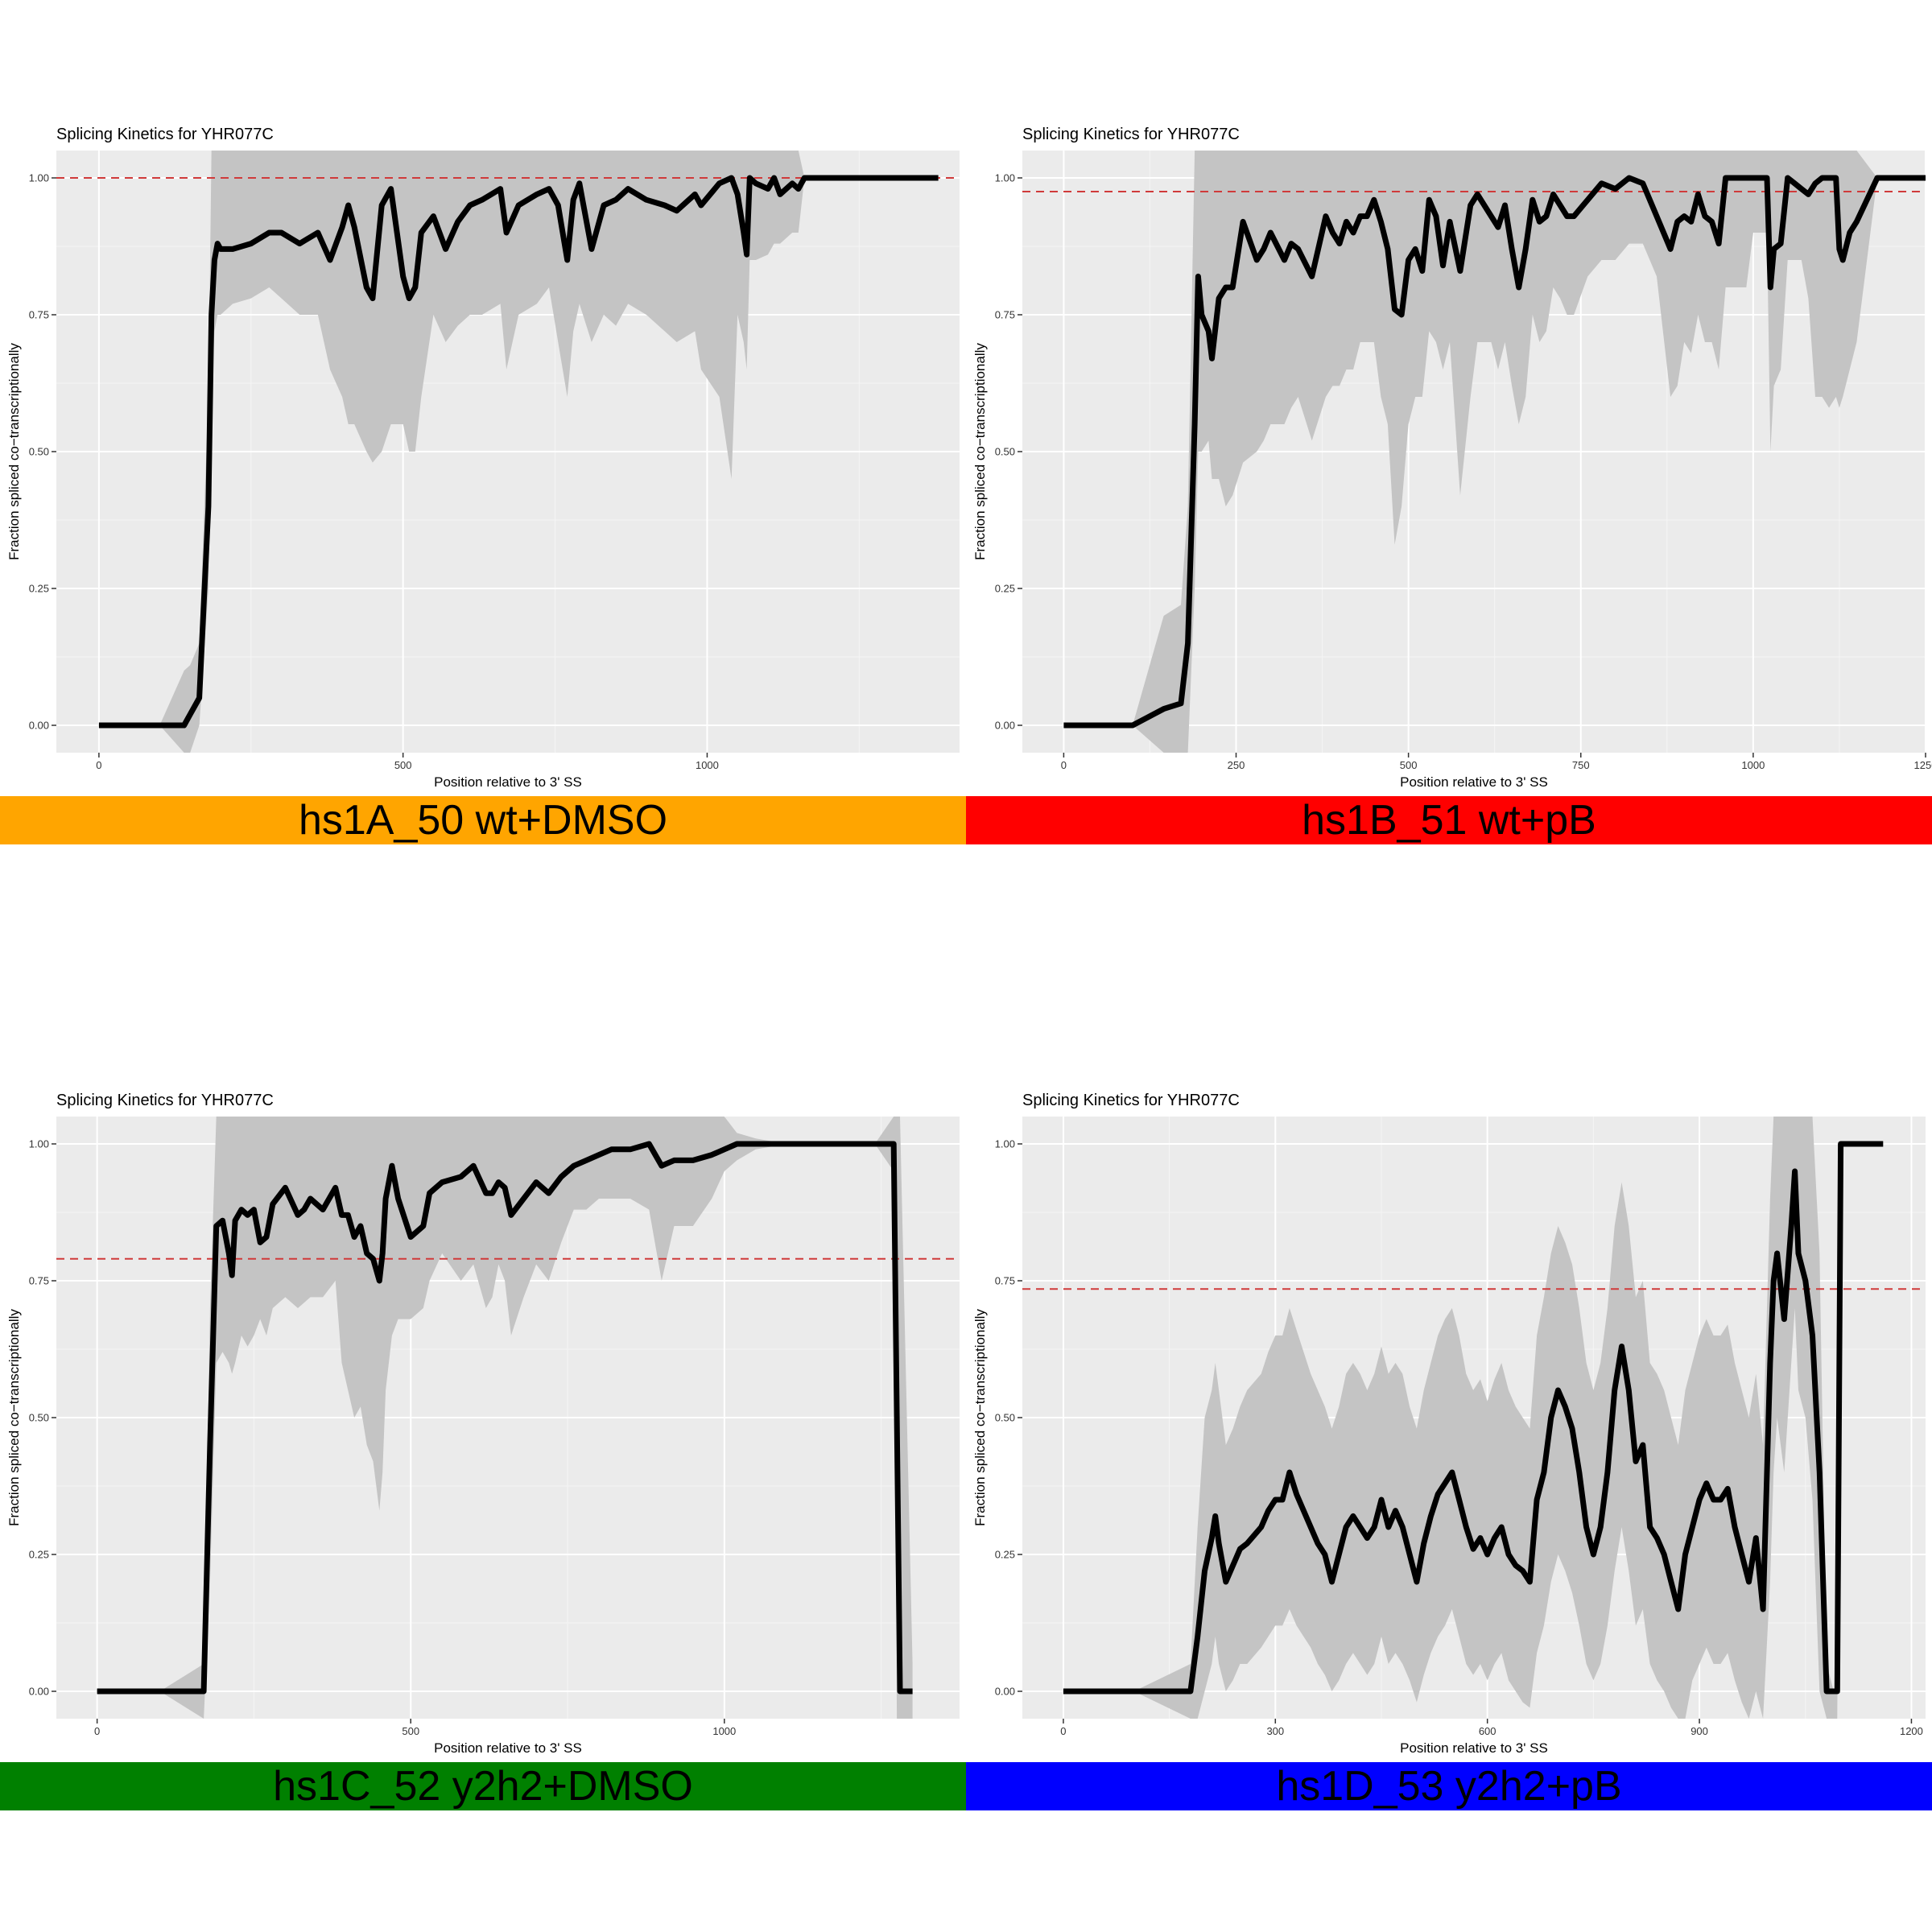 This screenshot has height=1932, width=1932. What do you see at coordinates (483, 1786) in the screenshot?
I see `sample-banner: hs1C_52 y2h2+DMSO` at bounding box center [483, 1786].